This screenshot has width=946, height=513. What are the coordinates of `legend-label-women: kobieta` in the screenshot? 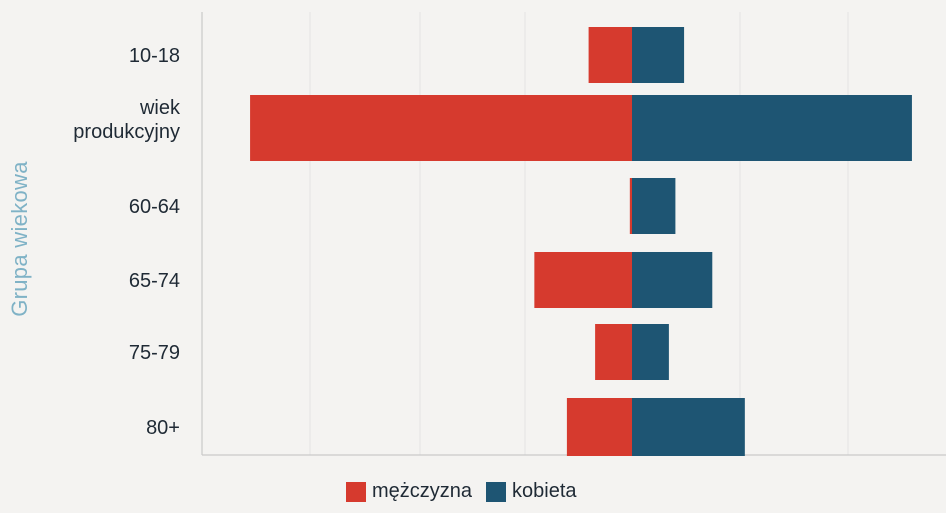 It's located at (544, 491).